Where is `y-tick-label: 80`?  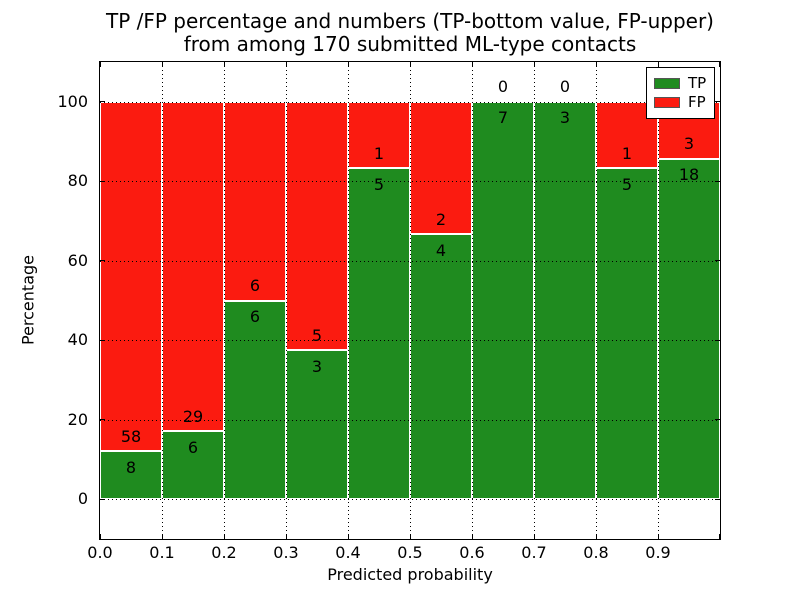 y-tick-label: 80 is located at coordinates (77, 181).